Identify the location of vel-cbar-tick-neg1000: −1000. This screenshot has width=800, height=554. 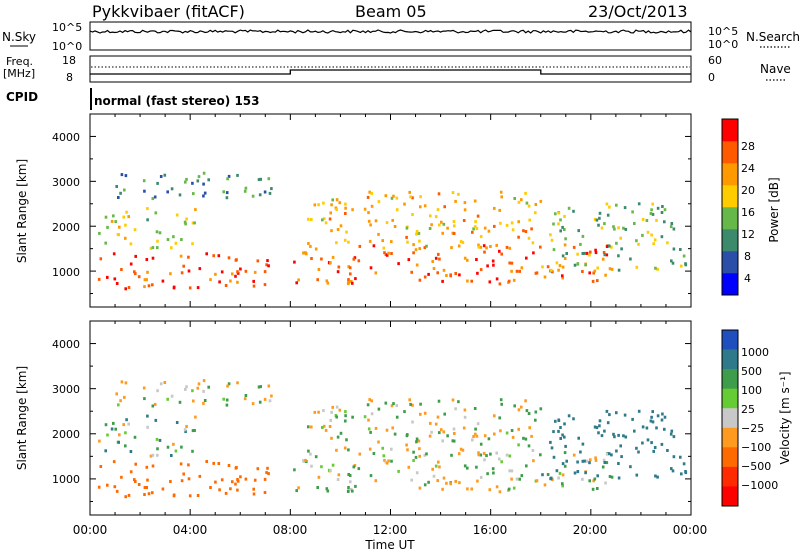
(759, 485).